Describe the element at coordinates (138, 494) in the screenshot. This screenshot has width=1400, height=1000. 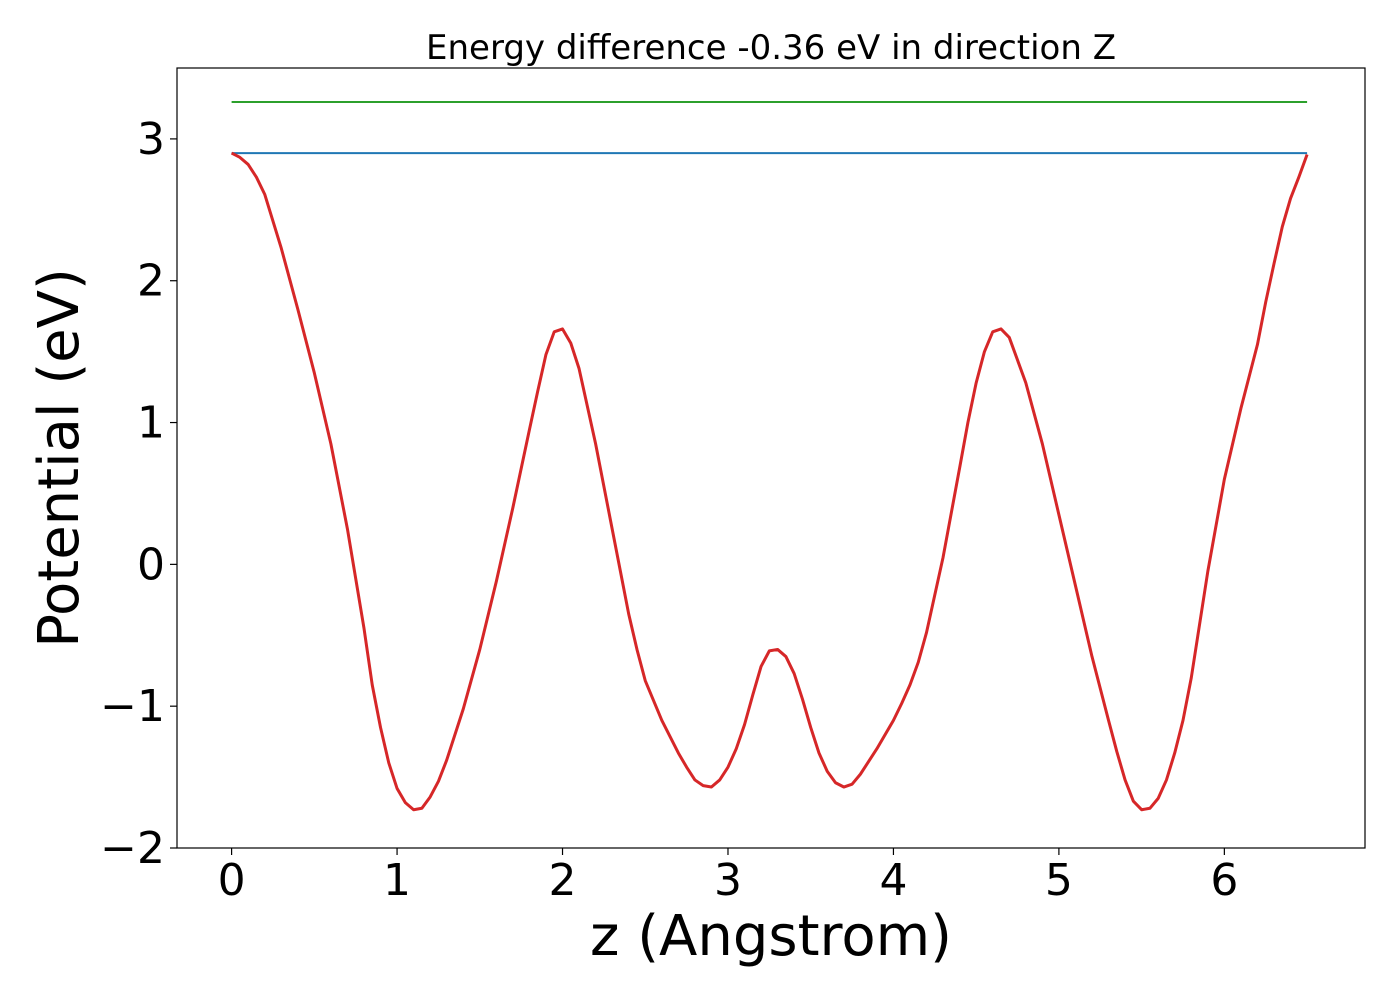
I see `y-axis-ticks: −2 −1 0 1 2 3` at that location.